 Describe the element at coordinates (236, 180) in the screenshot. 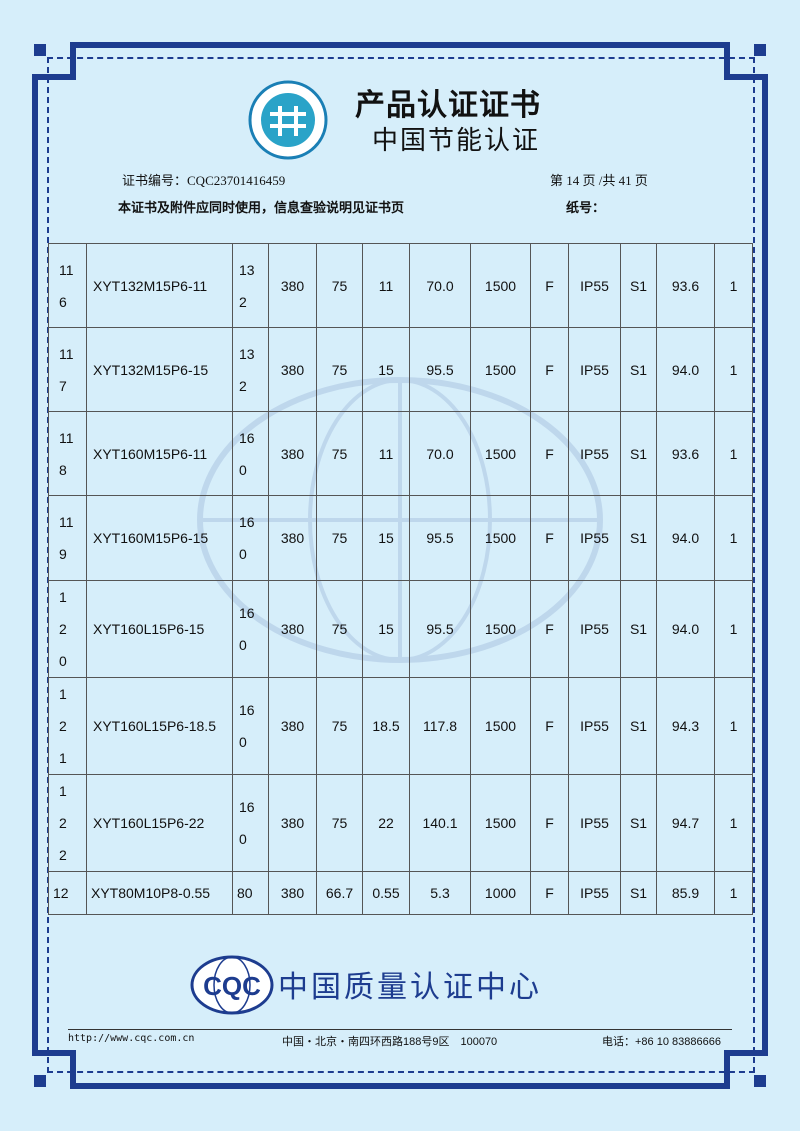

I see `cert-number-value: CQC23701416459` at that location.